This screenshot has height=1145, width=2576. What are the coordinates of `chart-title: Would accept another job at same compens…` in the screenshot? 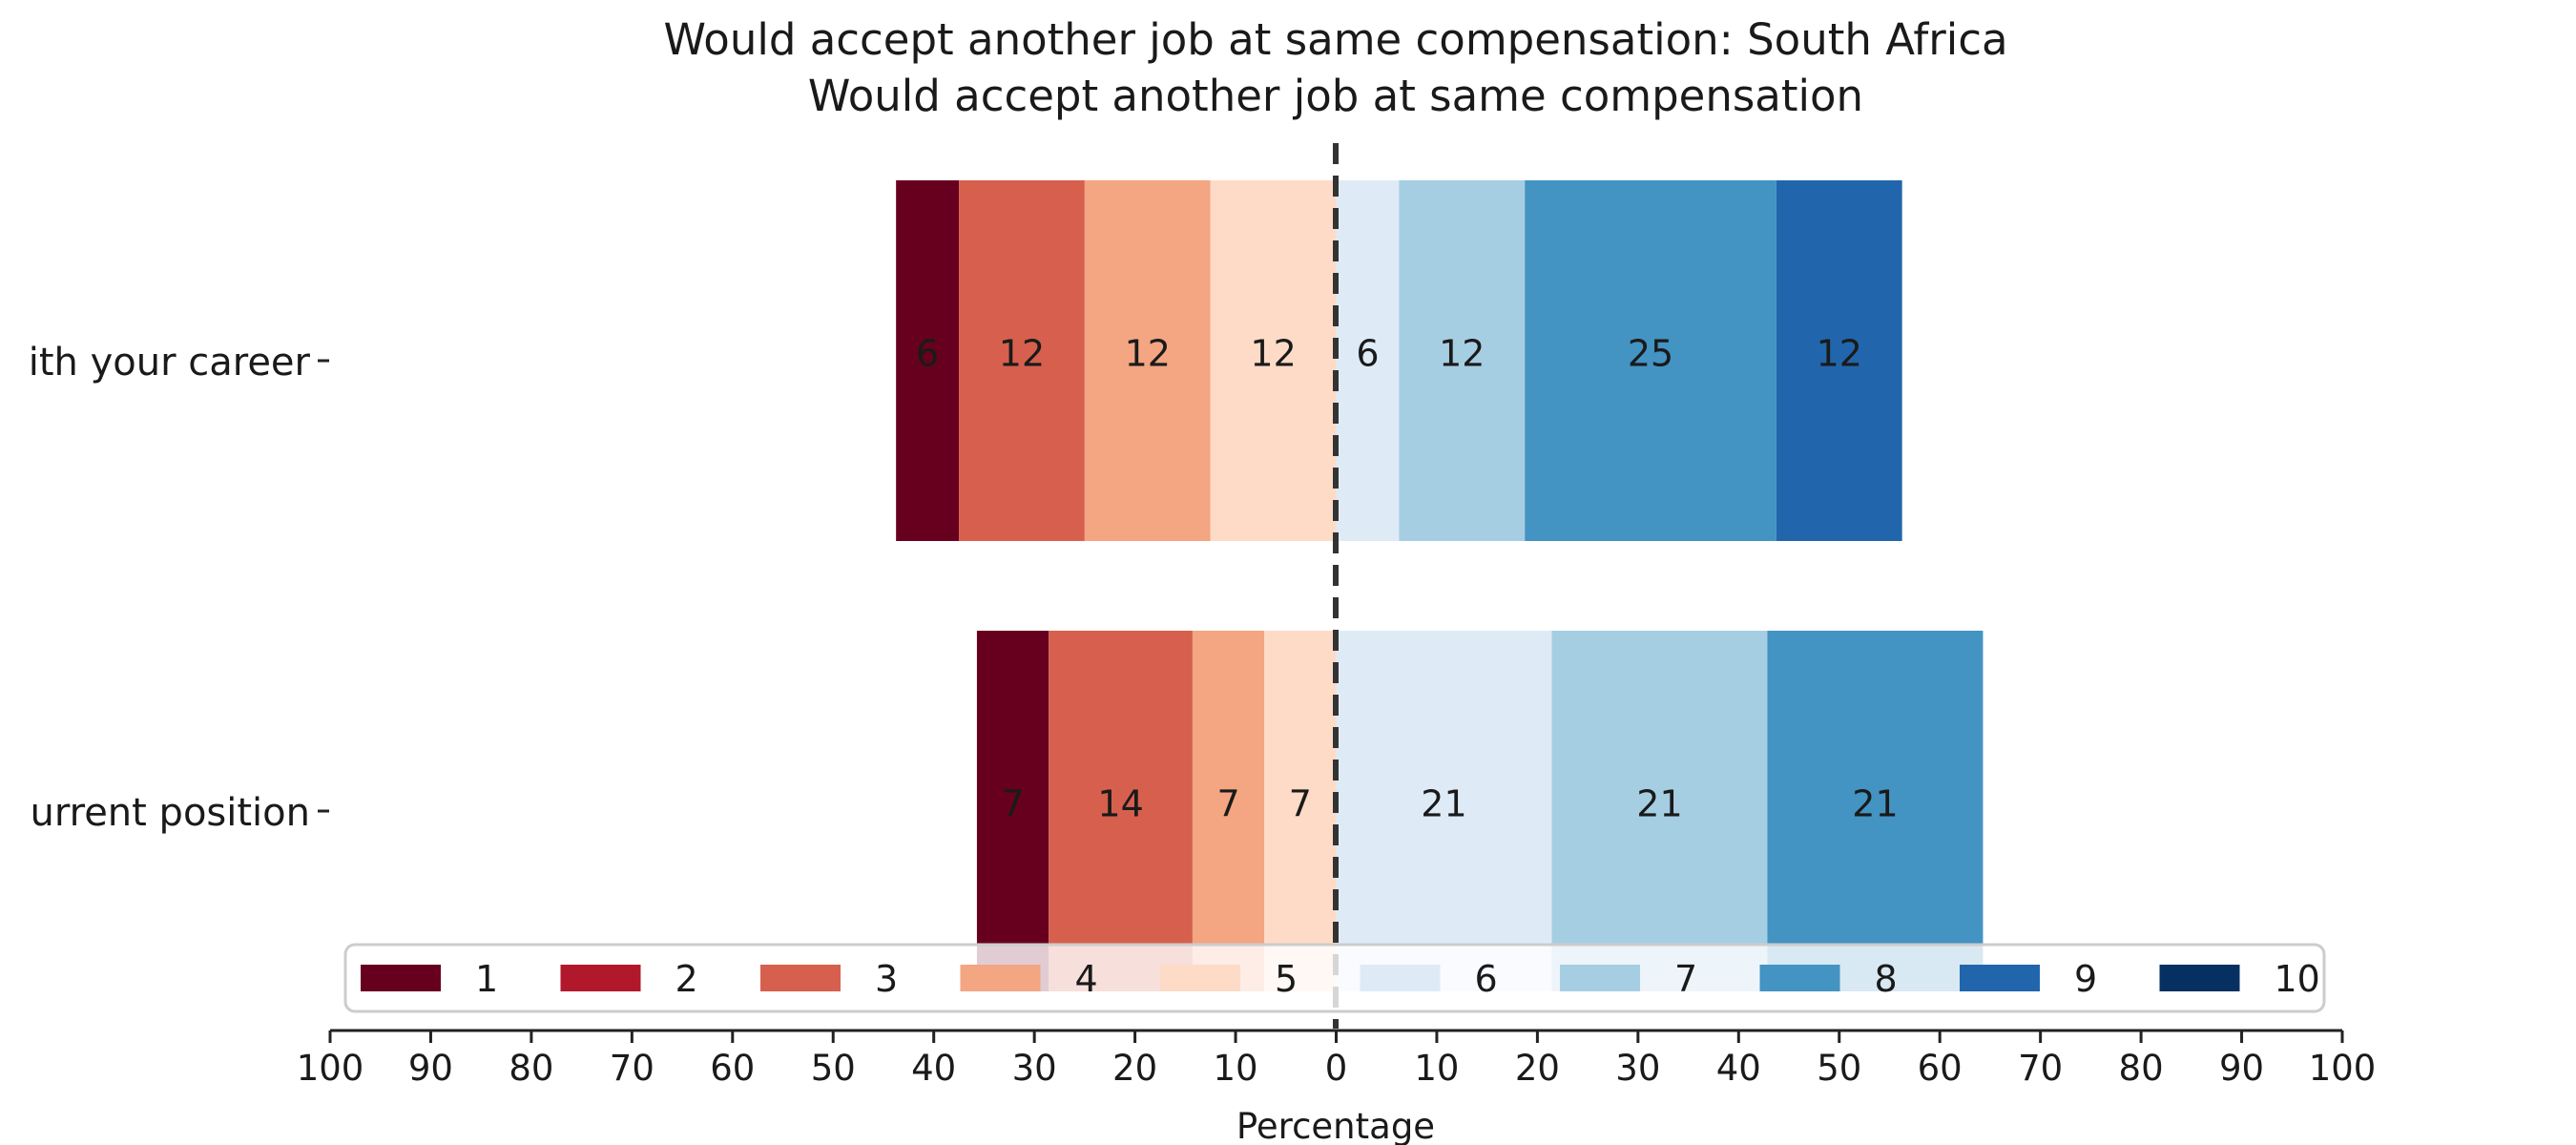 It's located at (1335, 40).